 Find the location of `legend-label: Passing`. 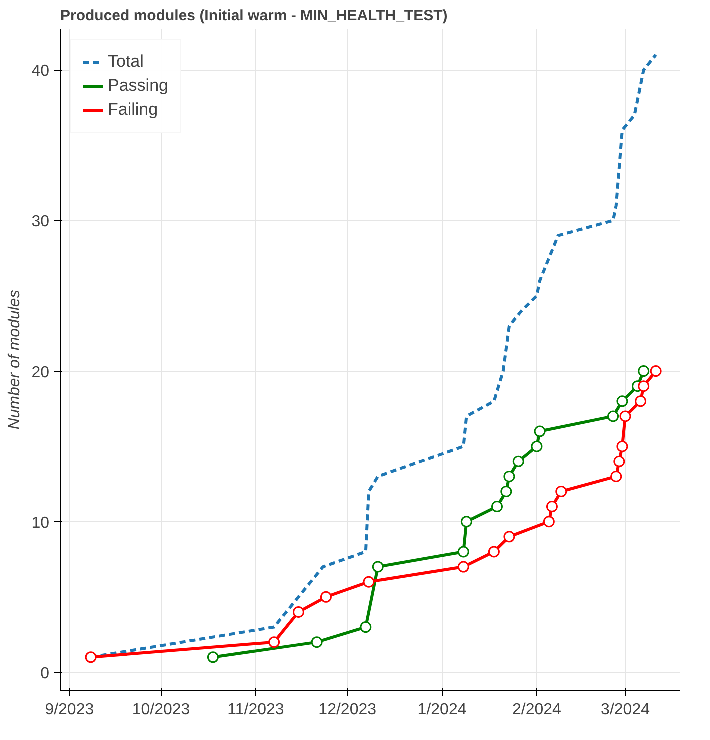

legend-label: Passing is located at coordinates (138, 86).